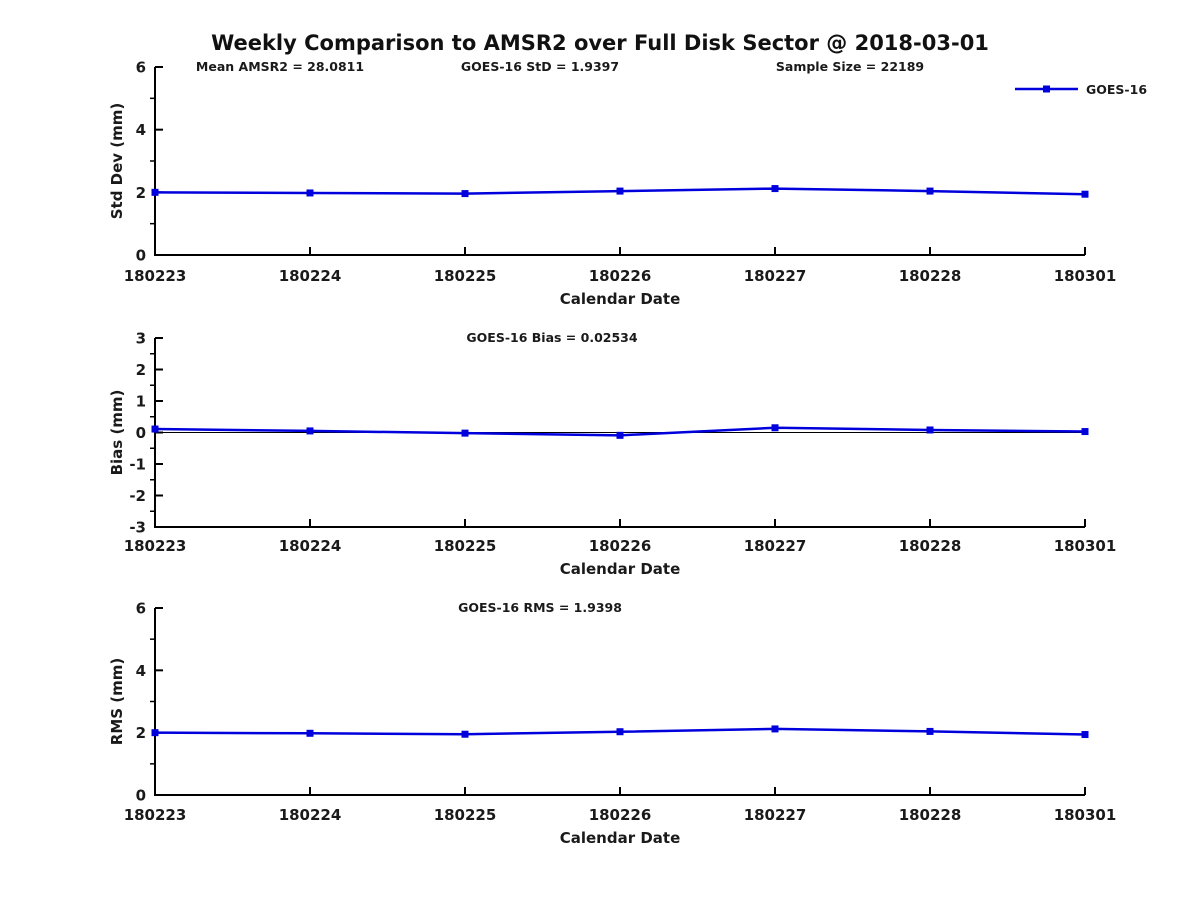  I want to click on subplot-3-y-tick-label: 0, so click(141, 796).